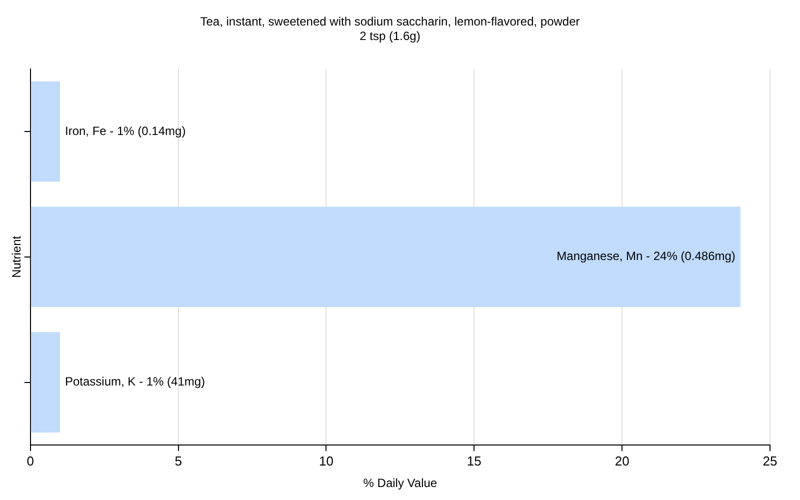 The height and width of the screenshot is (500, 800). I want to click on x-tick-label: 10, so click(326, 460).